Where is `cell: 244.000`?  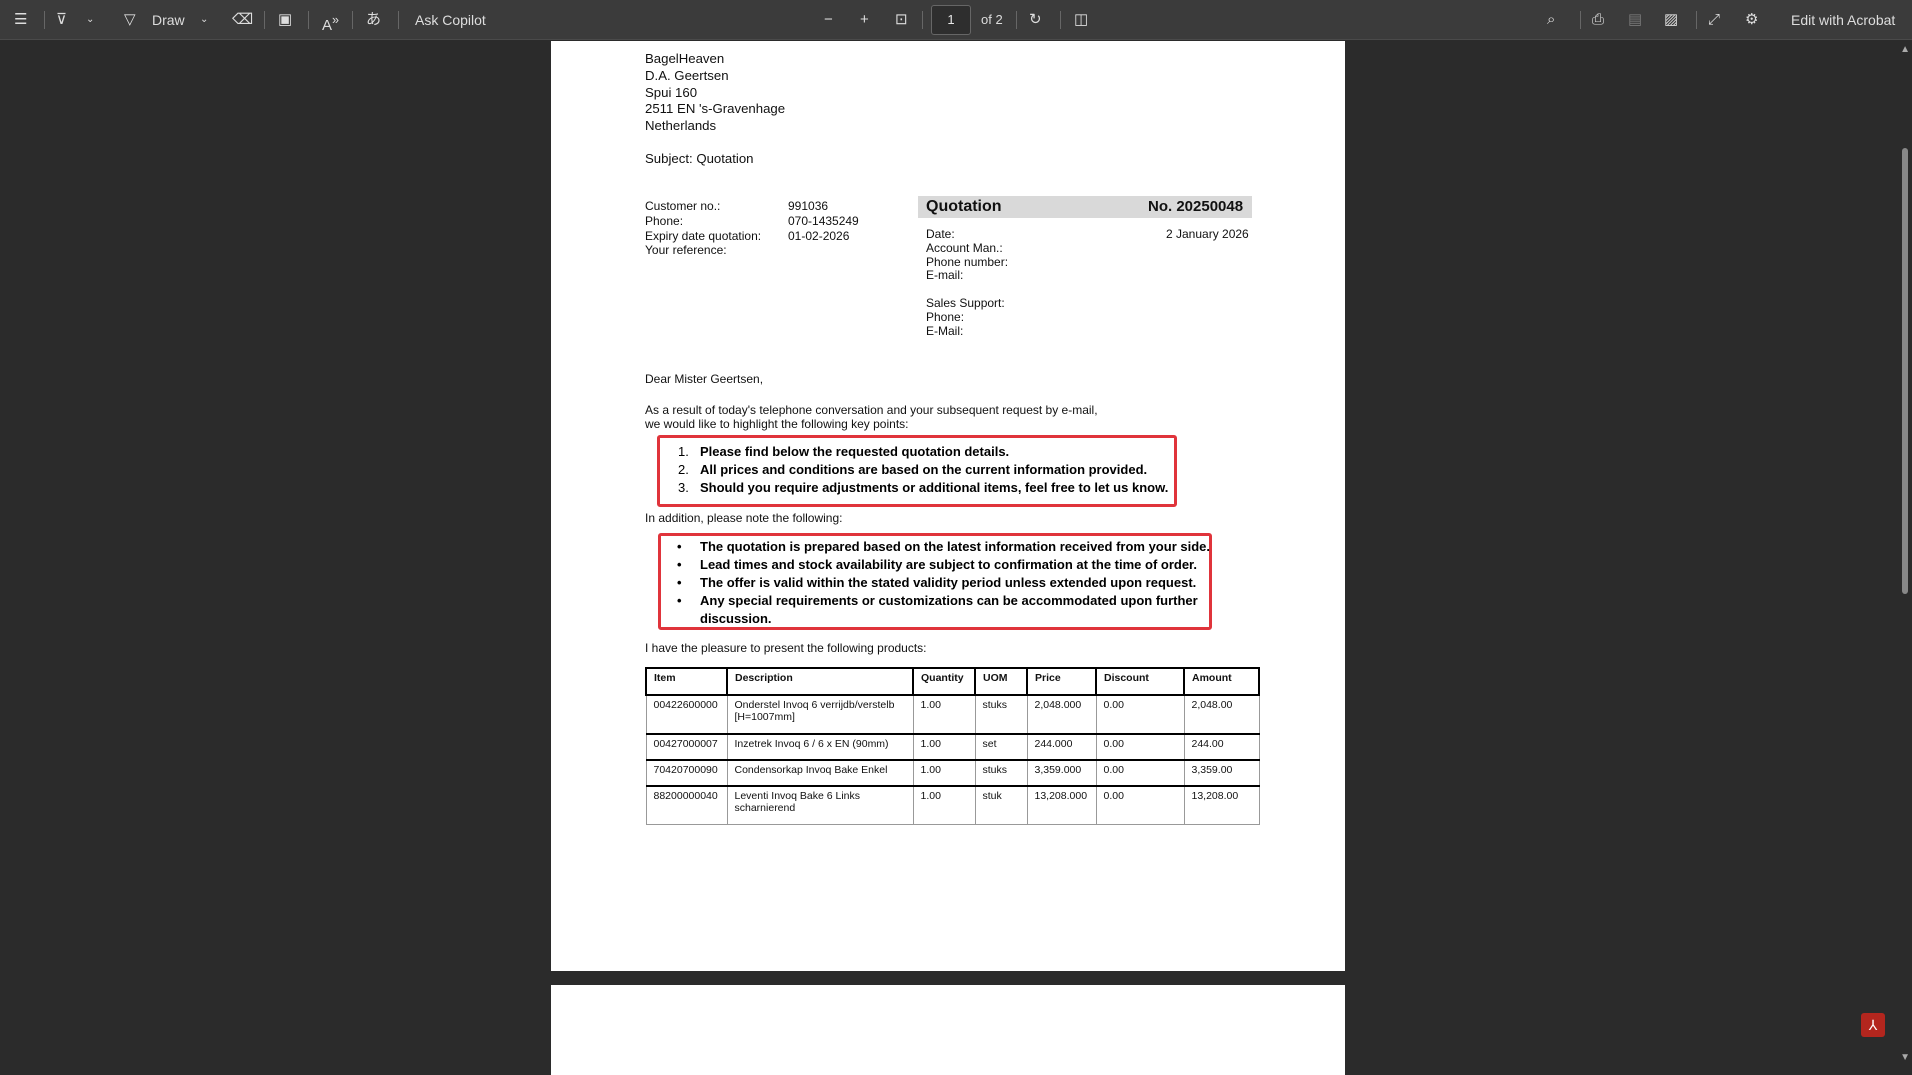 cell: 244.000 is located at coordinates (1061, 747).